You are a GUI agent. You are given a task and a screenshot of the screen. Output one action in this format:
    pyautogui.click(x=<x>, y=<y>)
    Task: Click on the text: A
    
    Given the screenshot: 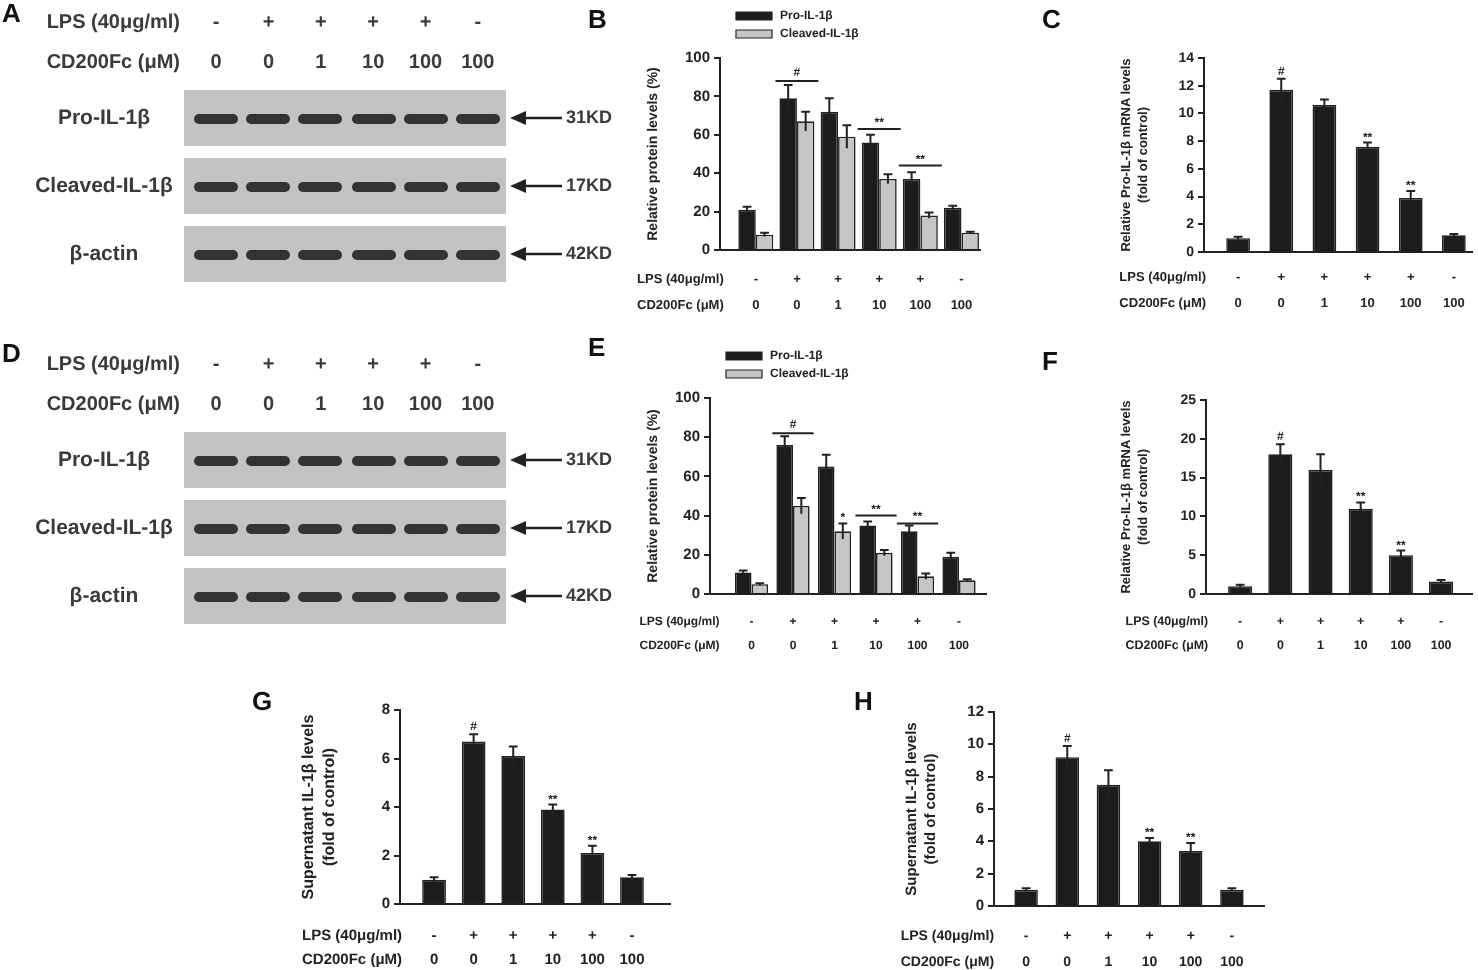 What is the action you would take?
    pyautogui.click(x=11, y=14)
    